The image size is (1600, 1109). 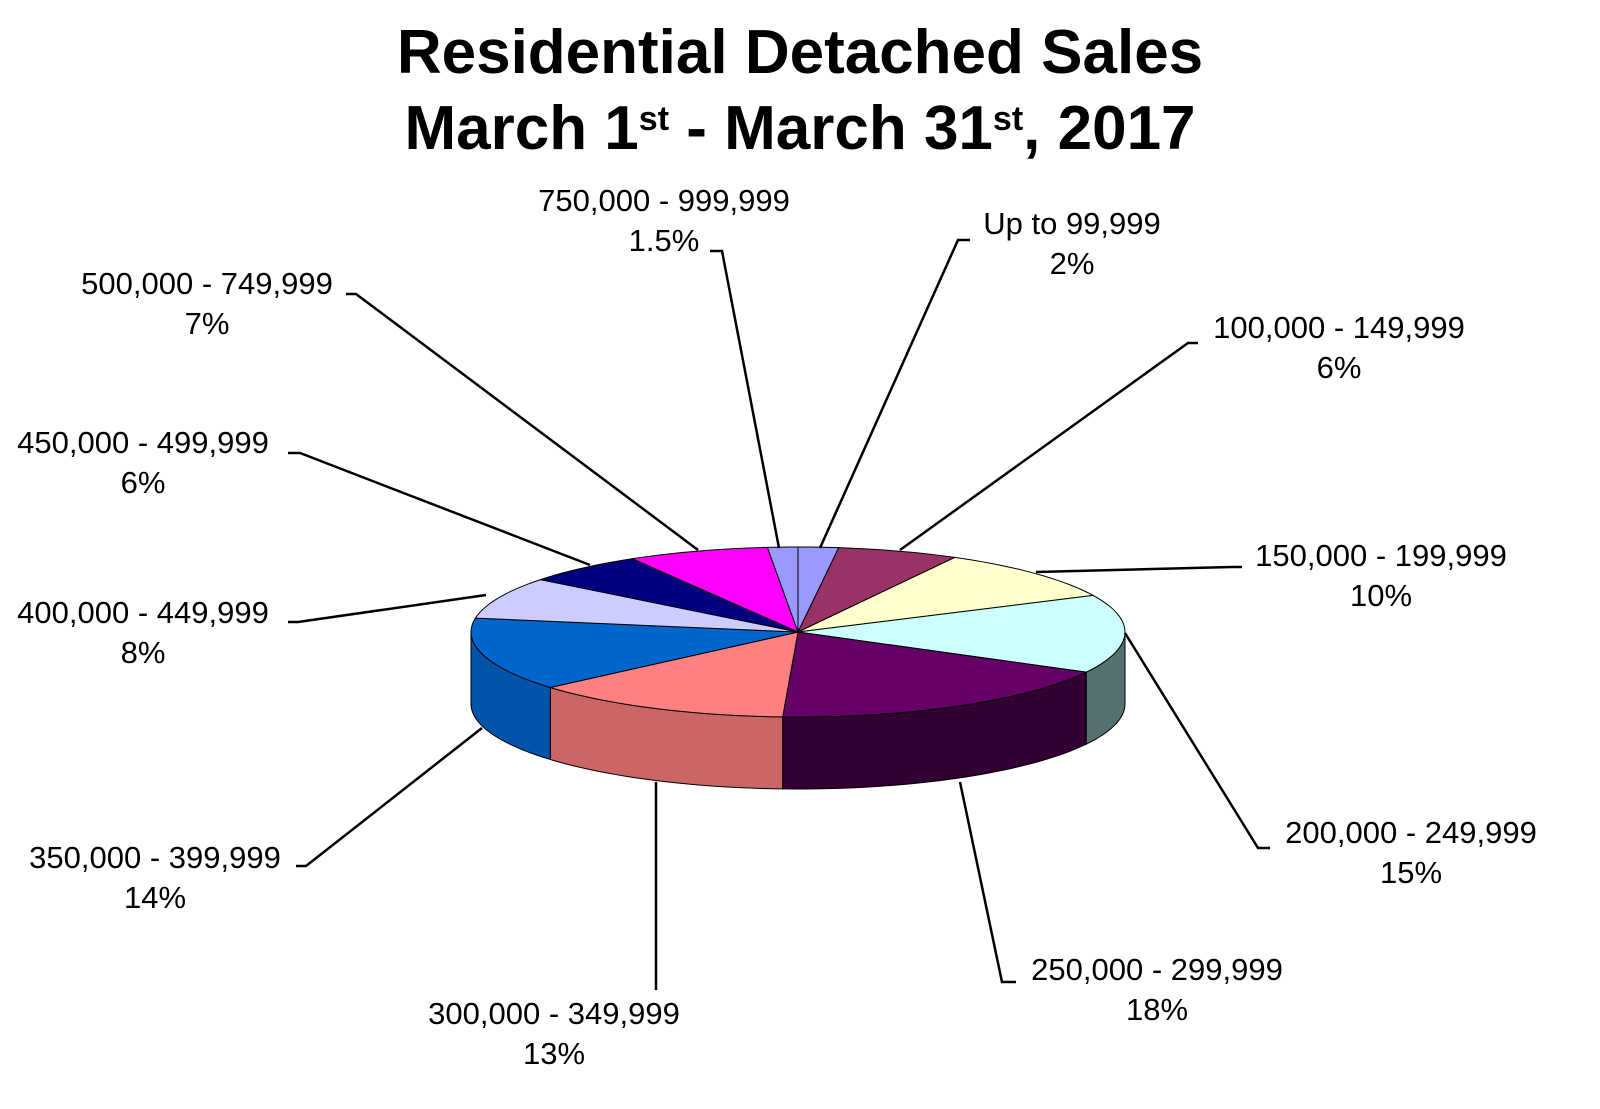 I want to click on slice-label-6: 350,000 - 399,999, so click(x=155, y=857).